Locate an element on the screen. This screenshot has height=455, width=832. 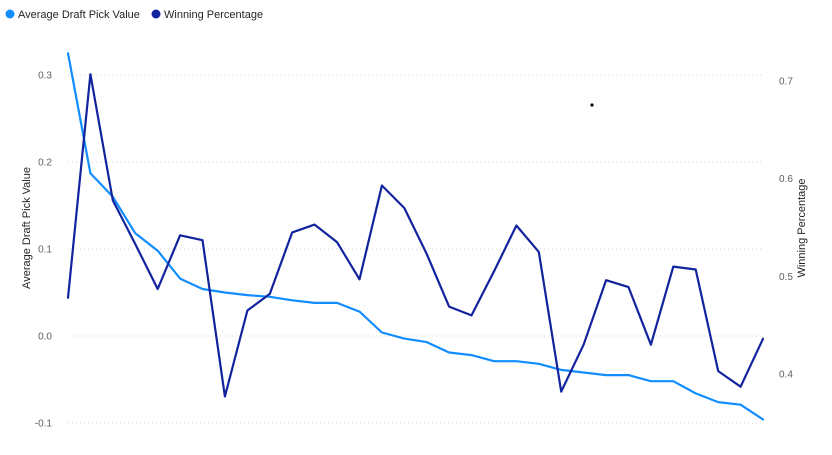
left-tick-label: 0.2 is located at coordinates (45, 163).